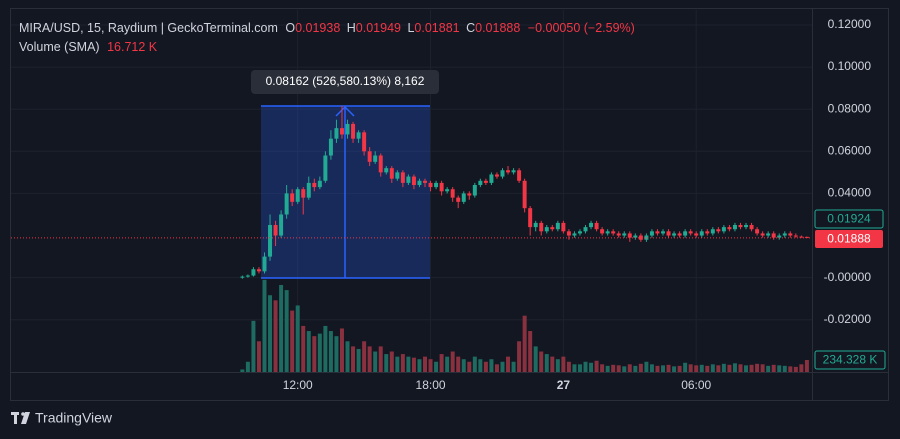 Image resolution: width=900 pixels, height=439 pixels. What do you see at coordinates (317, 28) in the screenshot?
I see `legend-open: 0.01938` at bounding box center [317, 28].